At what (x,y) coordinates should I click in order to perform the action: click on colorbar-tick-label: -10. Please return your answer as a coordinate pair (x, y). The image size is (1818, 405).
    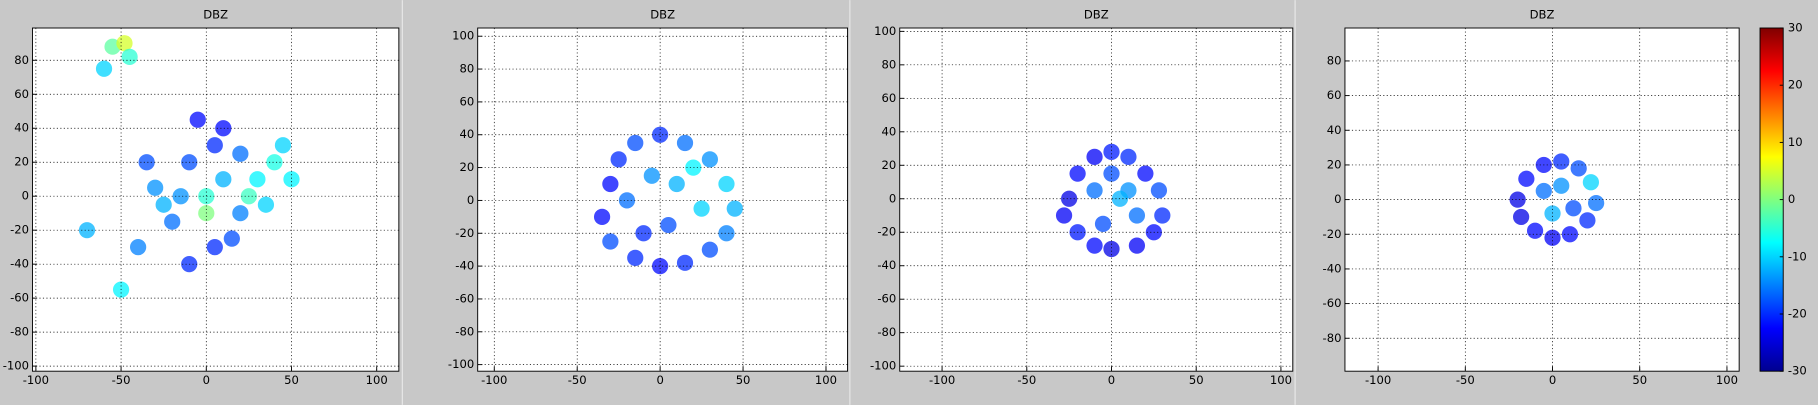
    Looking at the image, I should click on (1797, 256).